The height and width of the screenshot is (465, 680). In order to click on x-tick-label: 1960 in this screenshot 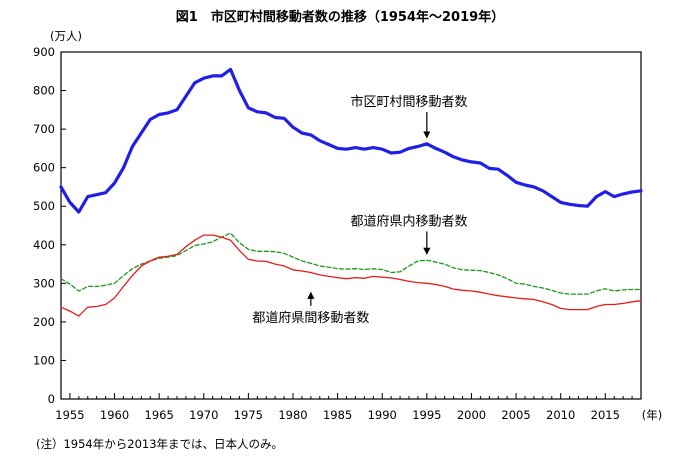, I will do `click(114, 415)`.